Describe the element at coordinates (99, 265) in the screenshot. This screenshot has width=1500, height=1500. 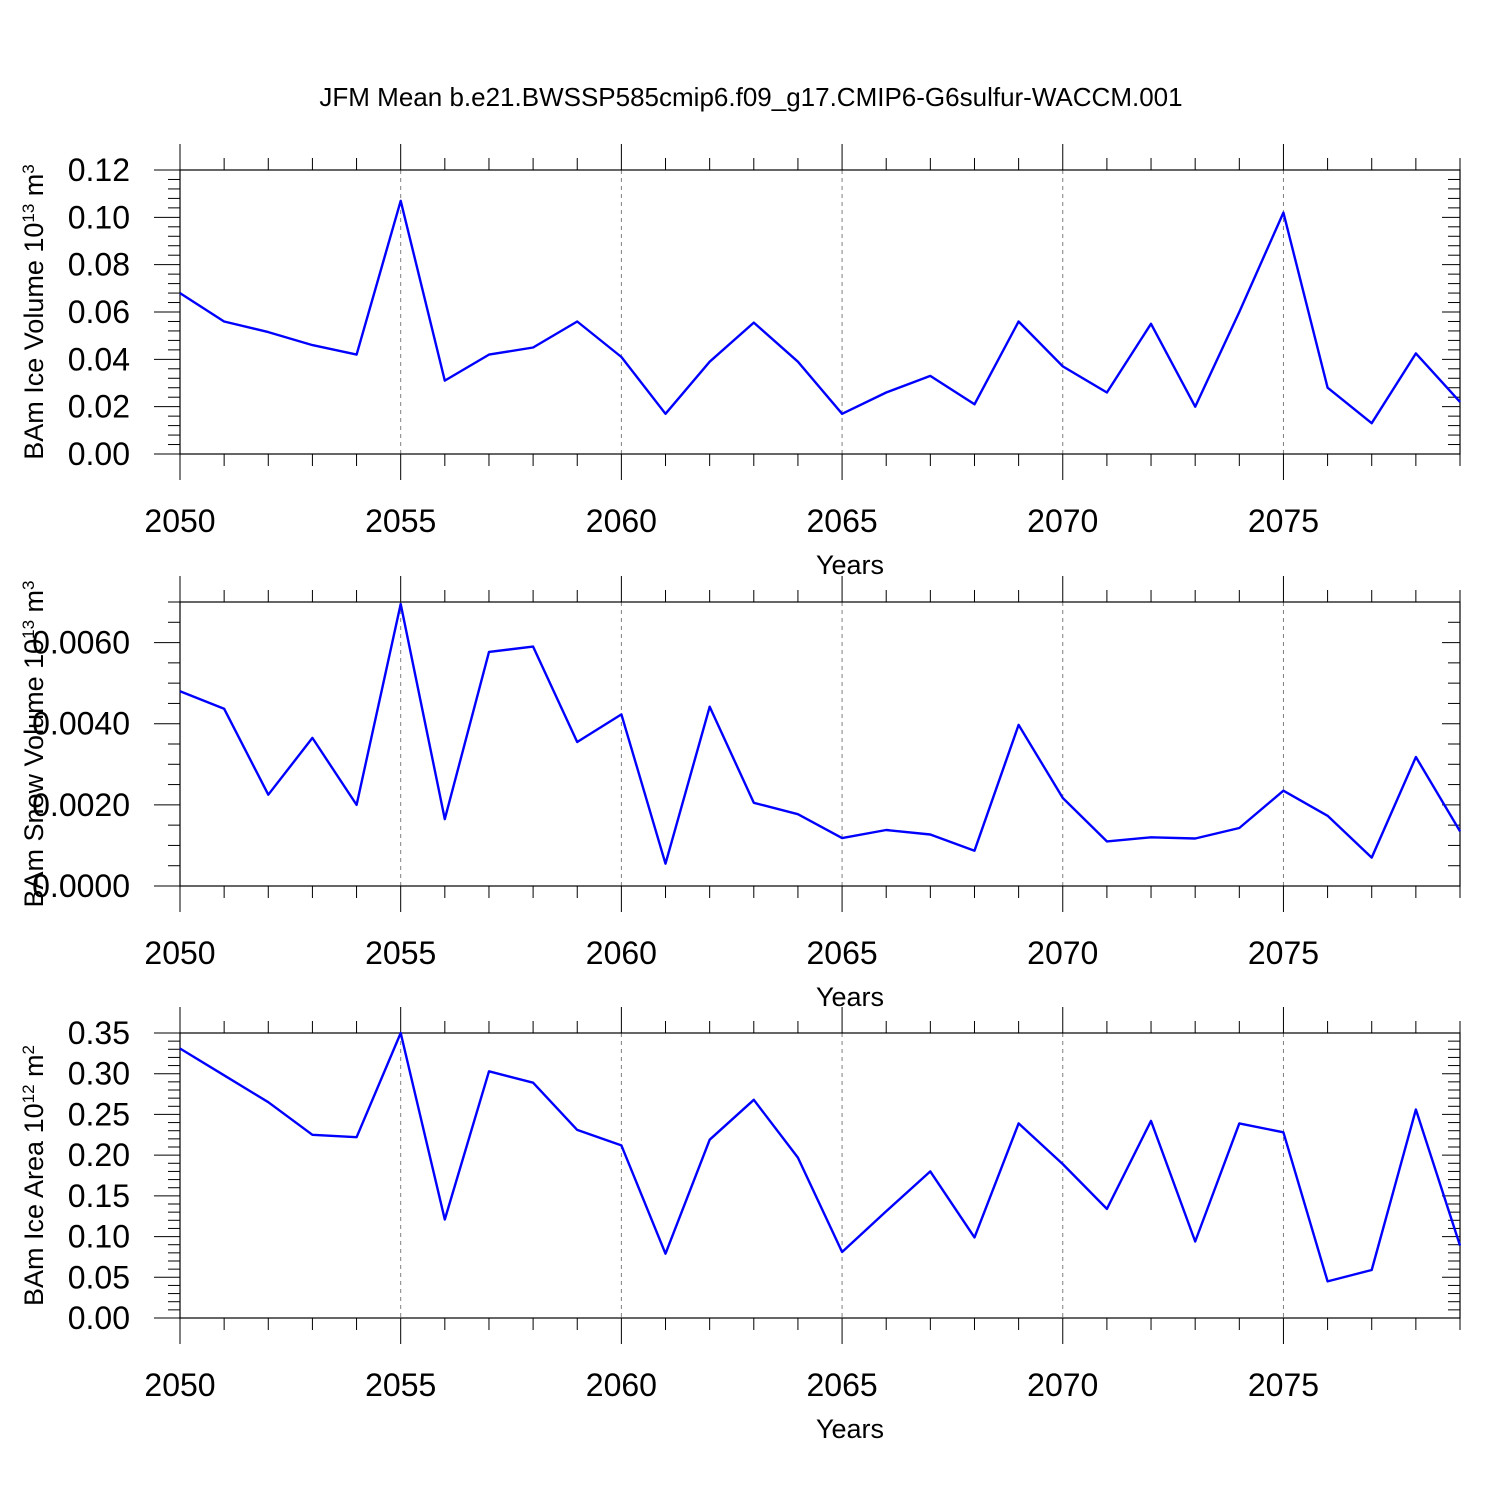
I see `y-tick-label: 0.08` at that location.